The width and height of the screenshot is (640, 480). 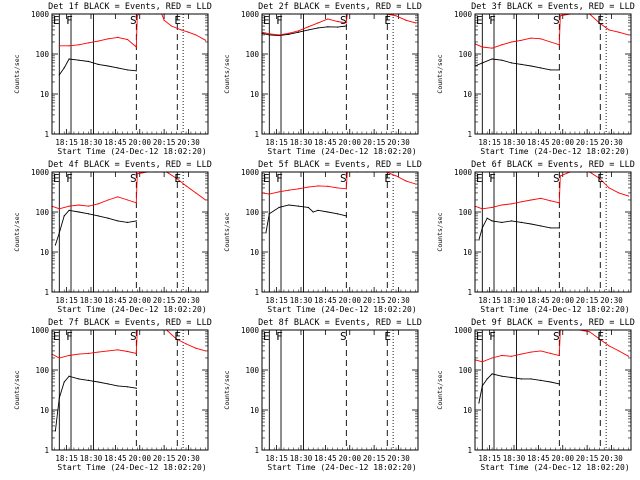 What do you see at coordinates (130, 7) in the screenshot?
I see `panel-title: Det 1f BLACK = Events, RED = LLD` at bounding box center [130, 7].